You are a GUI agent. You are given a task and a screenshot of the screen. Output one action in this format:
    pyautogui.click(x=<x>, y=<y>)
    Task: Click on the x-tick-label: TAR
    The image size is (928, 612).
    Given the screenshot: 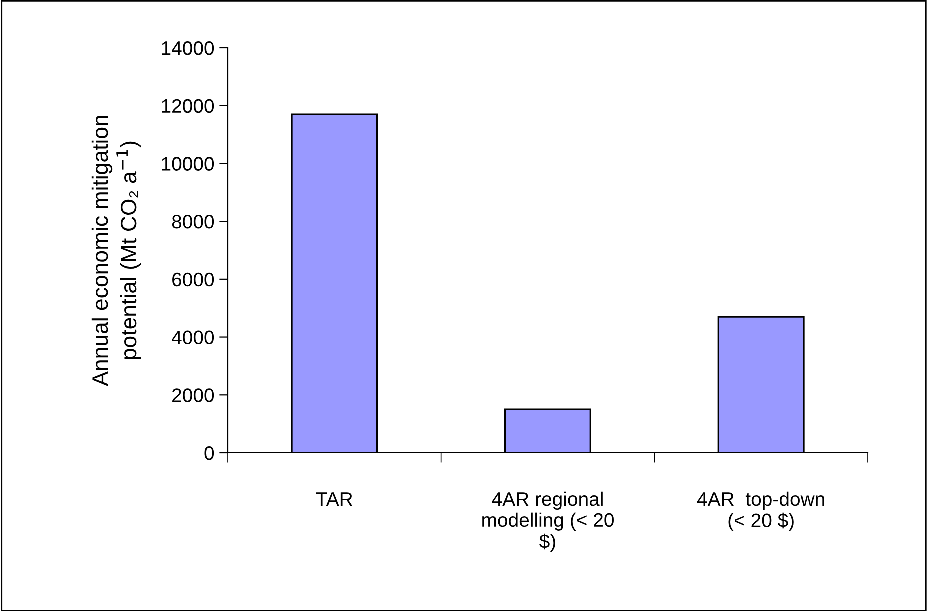 What is the action you would take?
    pyautogui.click(x=334, y=499)
    